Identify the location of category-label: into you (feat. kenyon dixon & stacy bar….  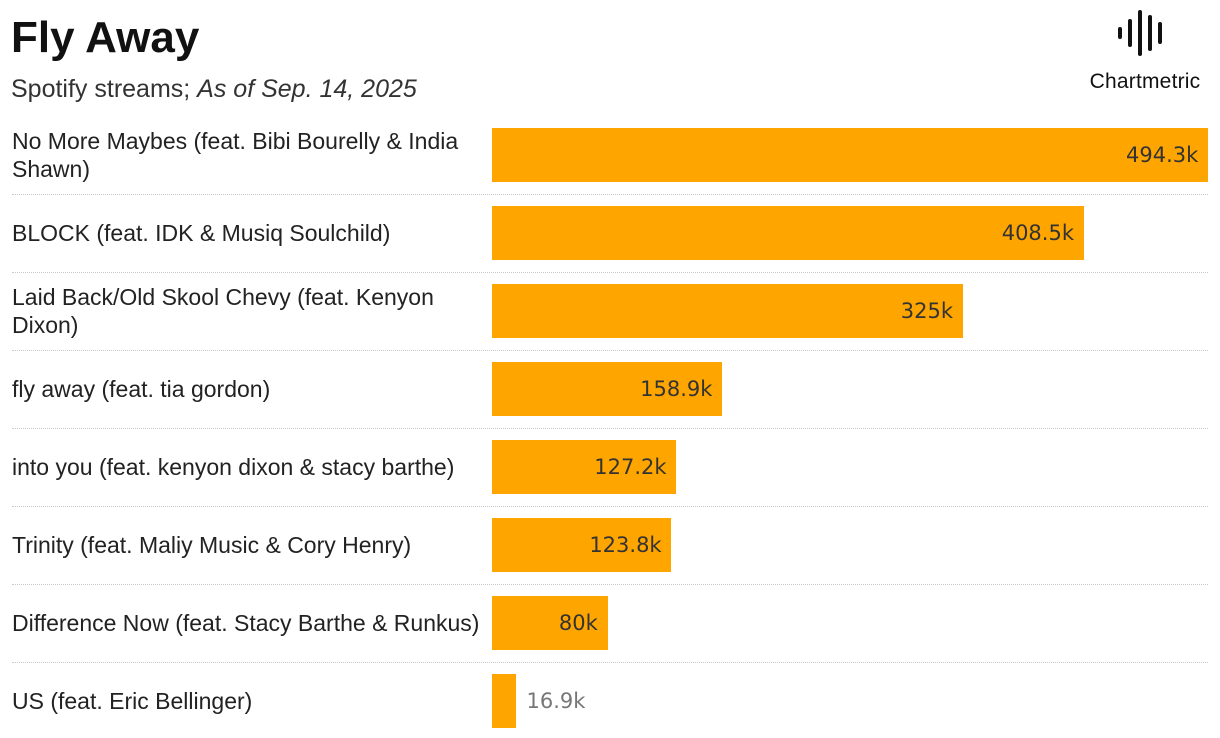
(233, 467).